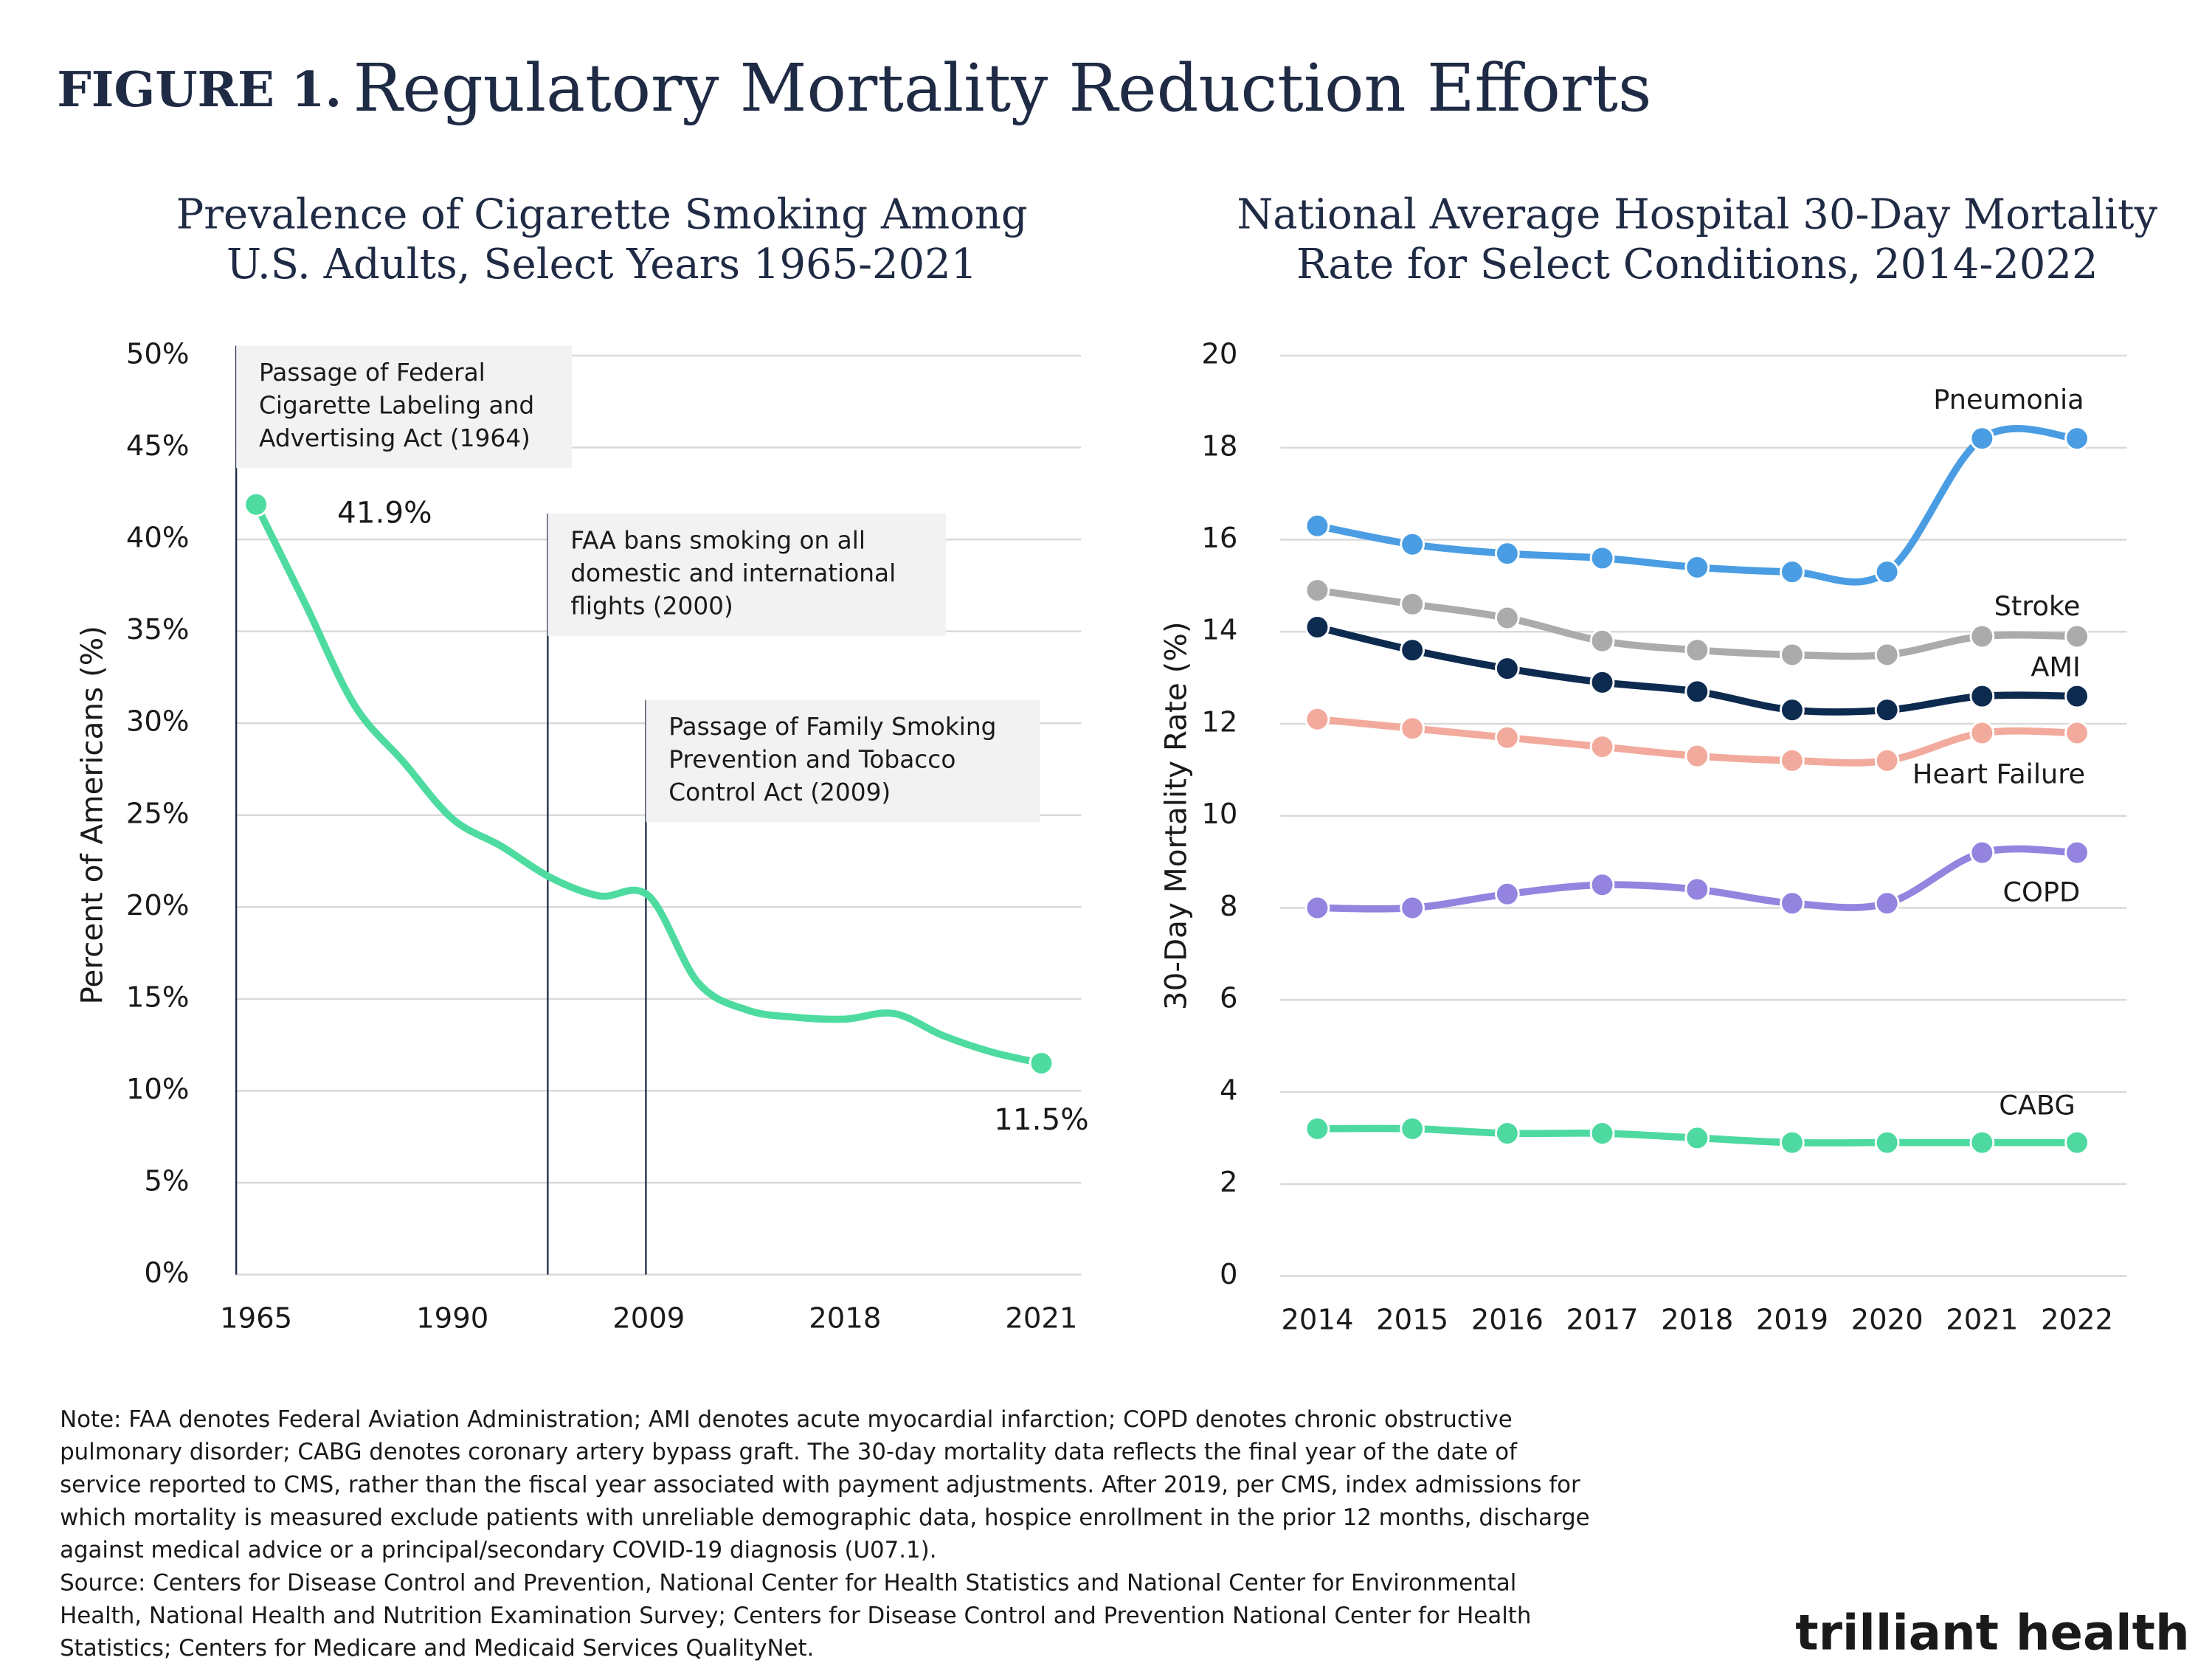 This screenshot has width=2198, height=1680. I want to click on y-tick-label: 50%, so click(158, 354).